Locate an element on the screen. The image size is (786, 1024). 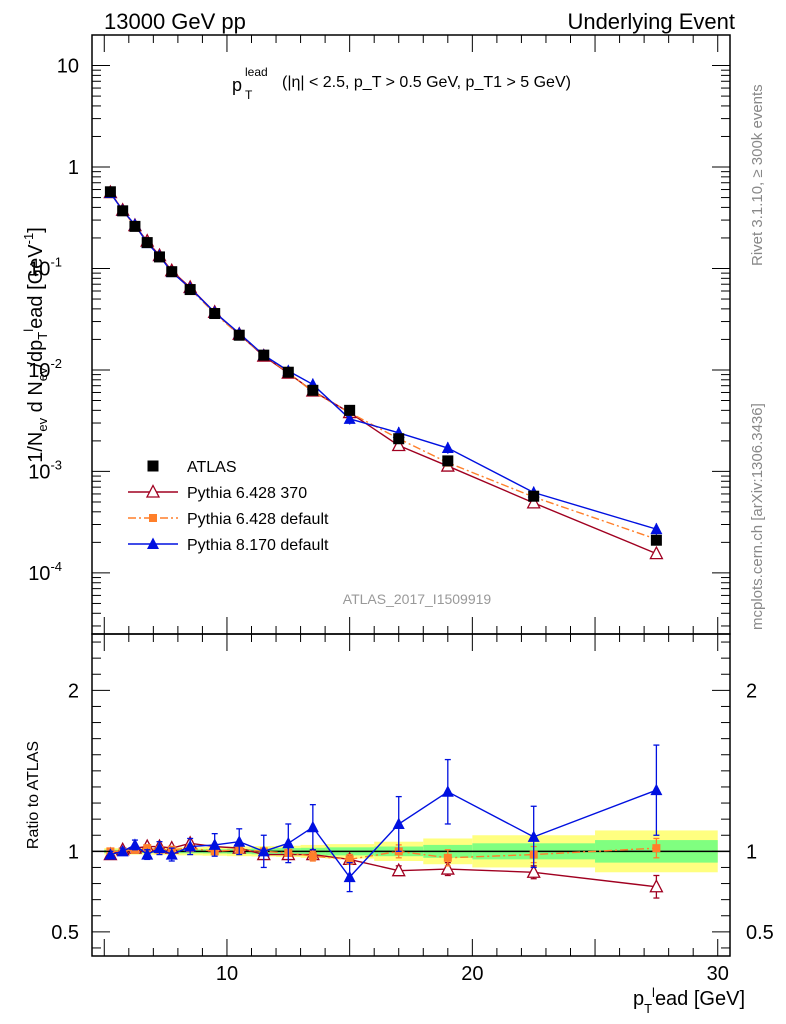
ratio-ytick-label-right: 0.5 is located at coordinates (760, 933).